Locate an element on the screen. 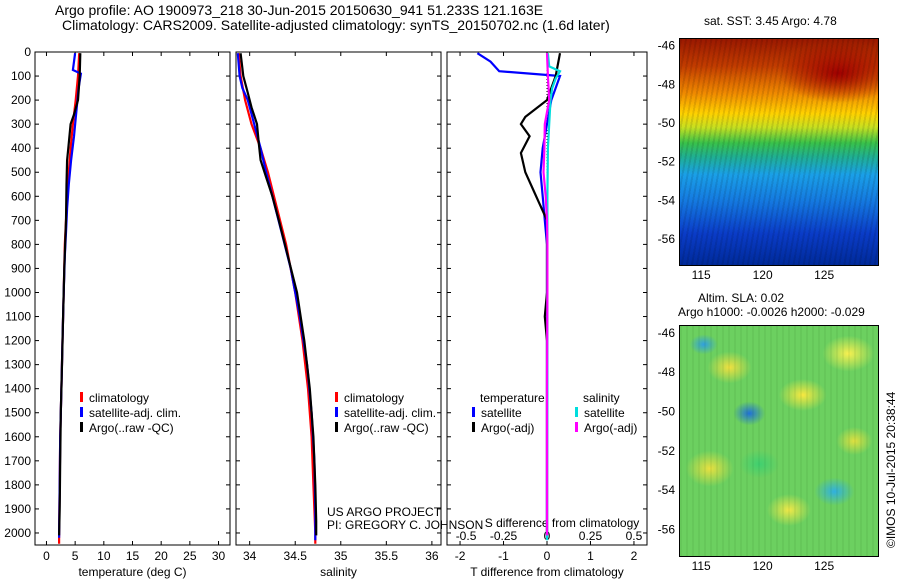  temperature-profile-xtick-label: 10 is located at coordinates (104, 556).